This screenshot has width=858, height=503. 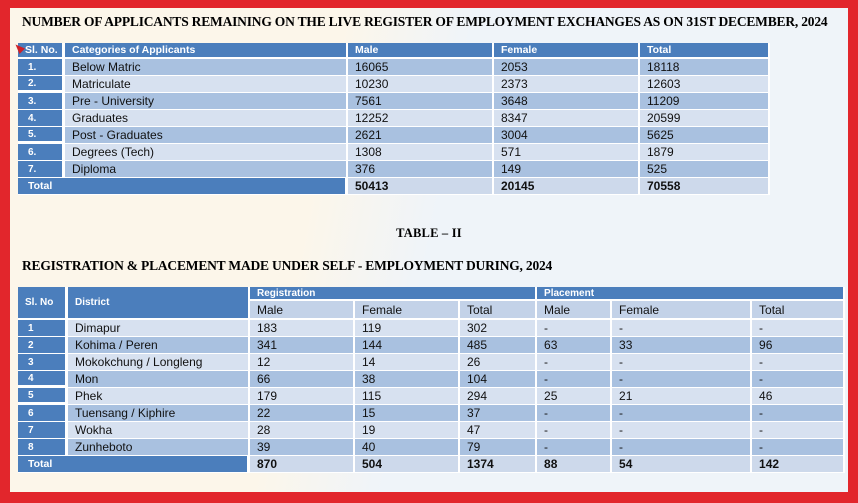 I want to click on cell-category: Post - Graduates, so click(x=206, y=135).